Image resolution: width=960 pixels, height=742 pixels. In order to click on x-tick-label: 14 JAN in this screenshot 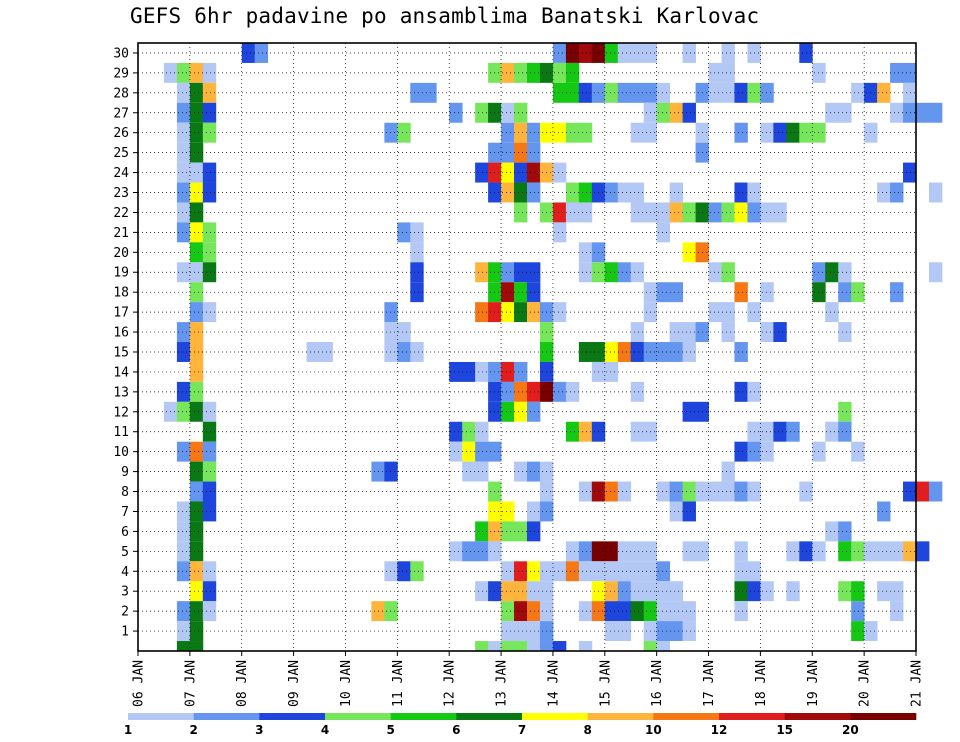, I will do `click(553, 683)`.